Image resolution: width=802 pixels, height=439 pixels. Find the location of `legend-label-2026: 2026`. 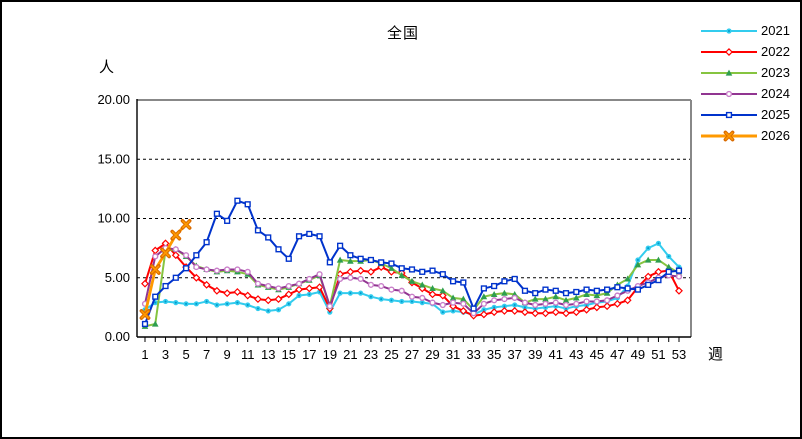

legend-label-2026: 2026 is located at coordinates (775, 135).